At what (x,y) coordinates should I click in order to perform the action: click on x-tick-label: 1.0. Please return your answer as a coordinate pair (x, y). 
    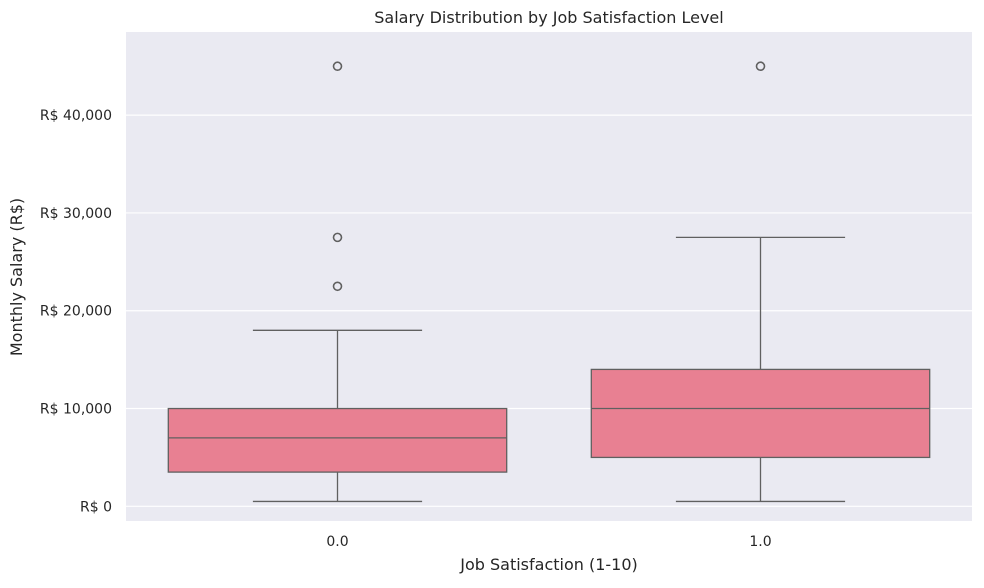
    Looking at the image, I should click on (760, 542).